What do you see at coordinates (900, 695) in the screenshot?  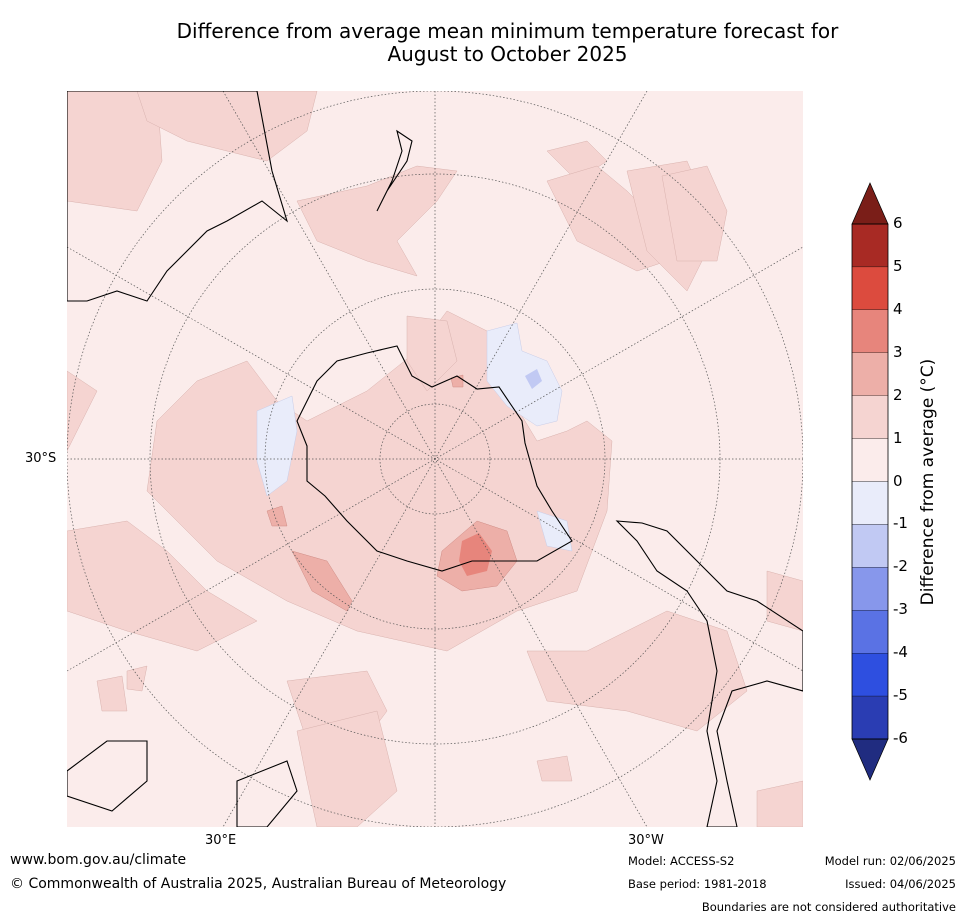 I see `colorbar-tick-label: -5` at bounding box center [900, 695].